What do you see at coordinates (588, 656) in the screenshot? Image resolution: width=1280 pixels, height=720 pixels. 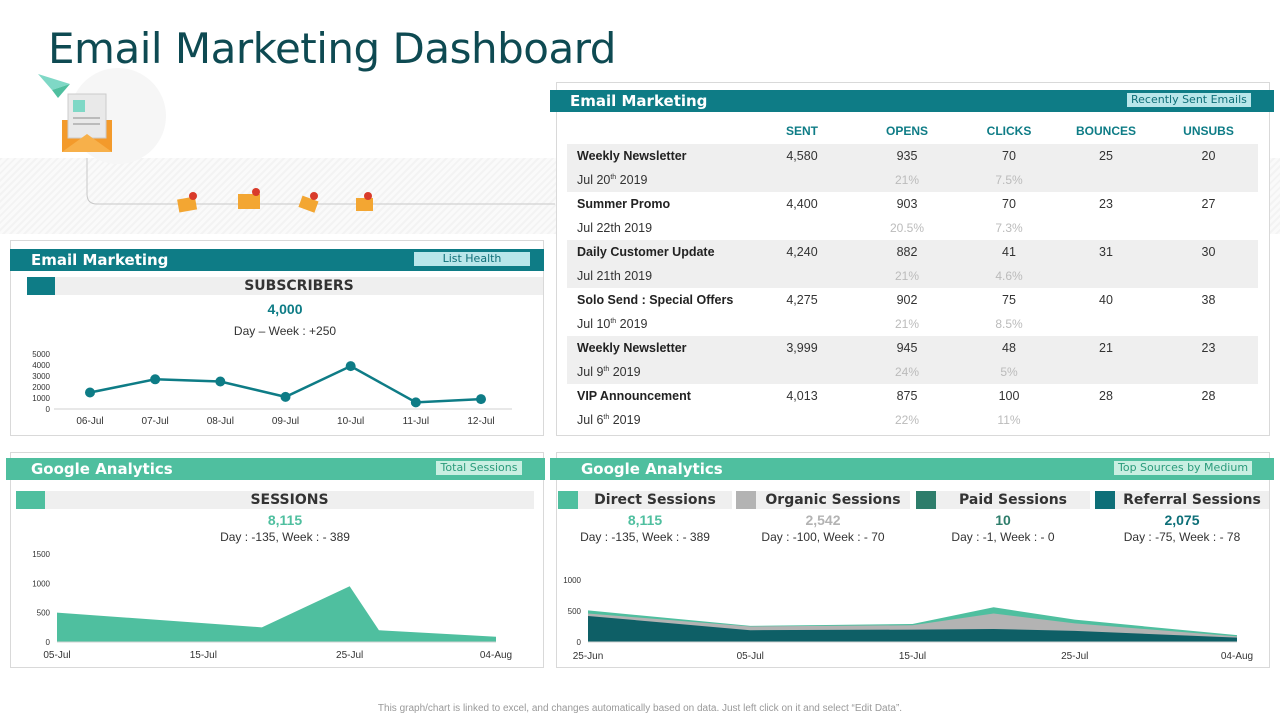 I see `x-tick-label: 25-Jun` at bounding box center [588, 656].